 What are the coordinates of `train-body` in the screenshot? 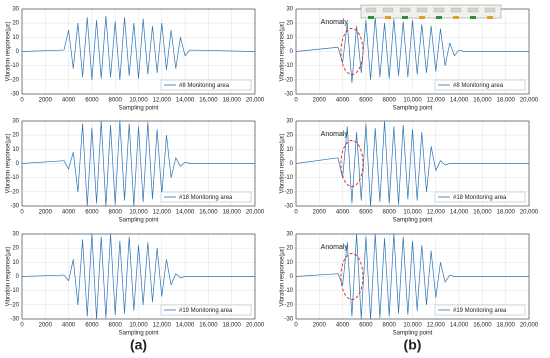 It's located at (431, 11).